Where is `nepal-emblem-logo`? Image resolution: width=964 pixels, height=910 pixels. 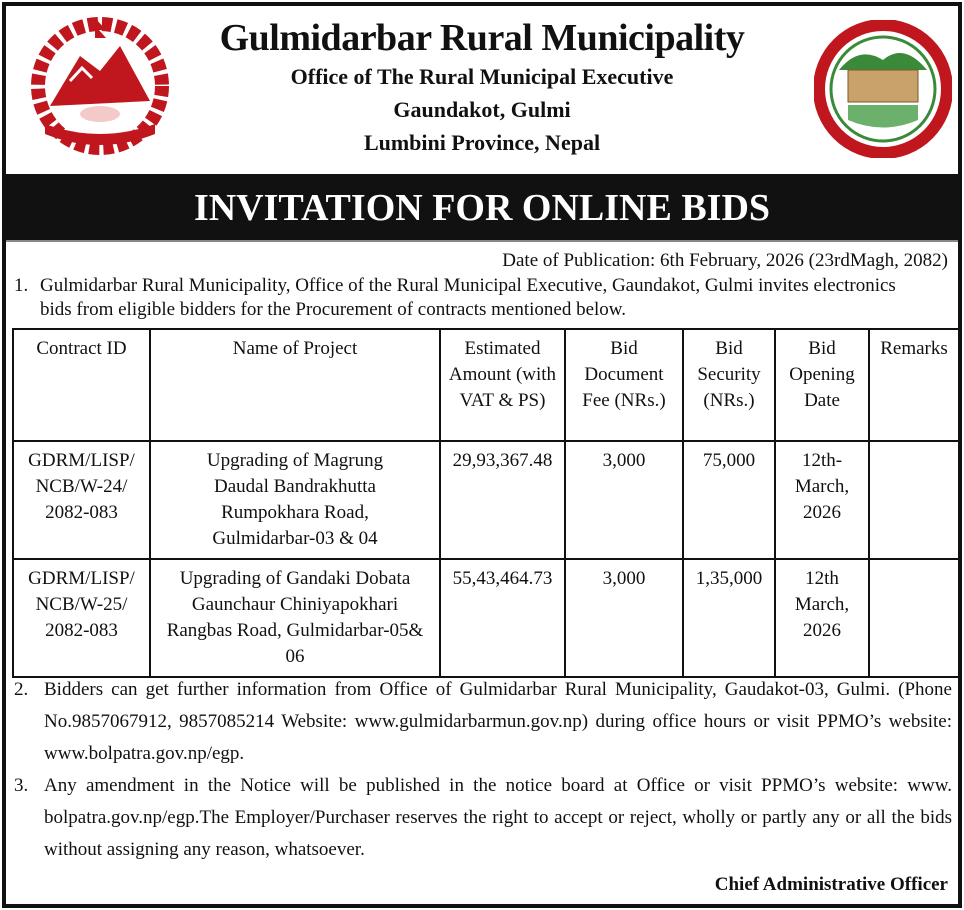
nepal-emblem-logo is located at coordinates (100, 86).